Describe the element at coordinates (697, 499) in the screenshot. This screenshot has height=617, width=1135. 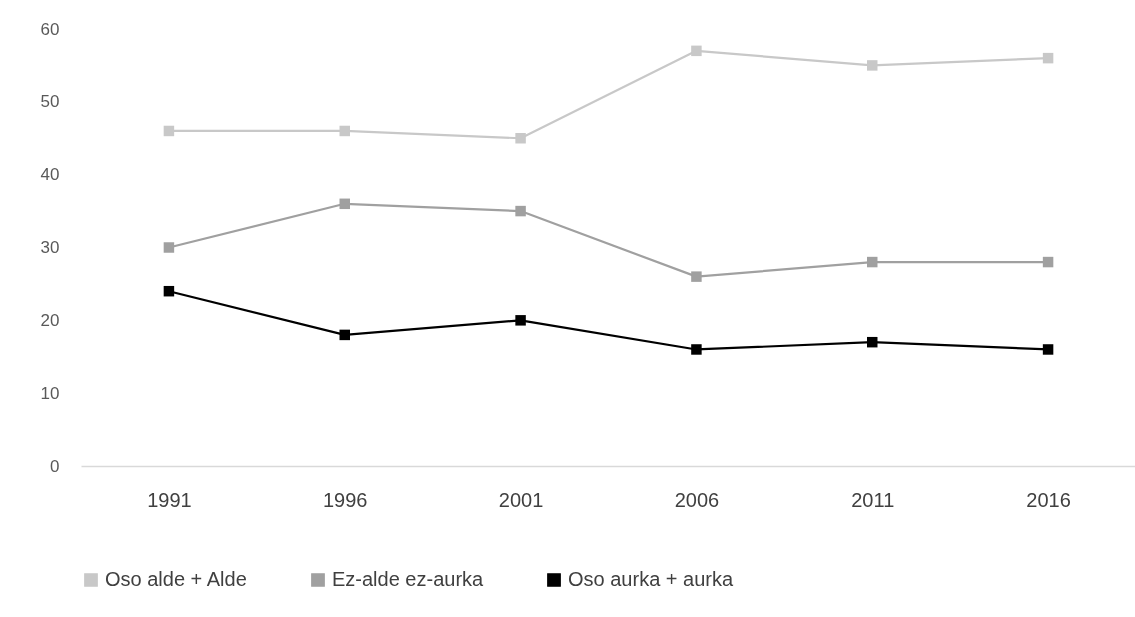
I see `x-tick-label: 2006` at that location.